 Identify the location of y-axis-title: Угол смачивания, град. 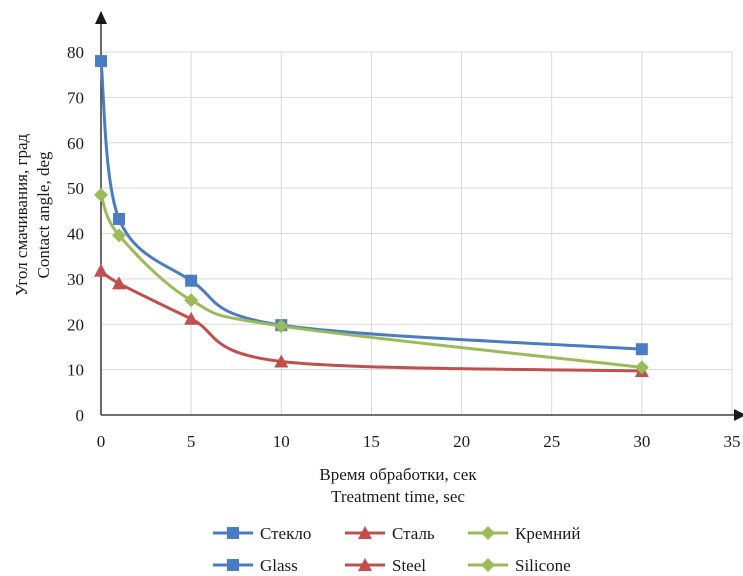
(21, 214).